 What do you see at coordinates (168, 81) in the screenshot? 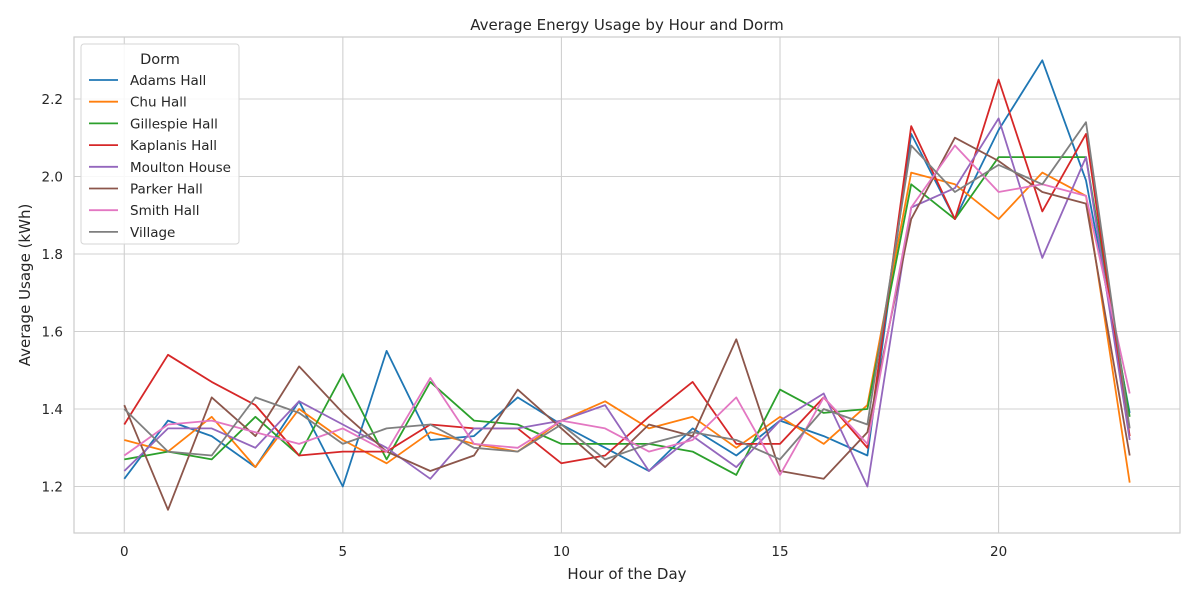
I see `legend-label-adams-hall: Adams Hall` at bounding box center [168, 81].